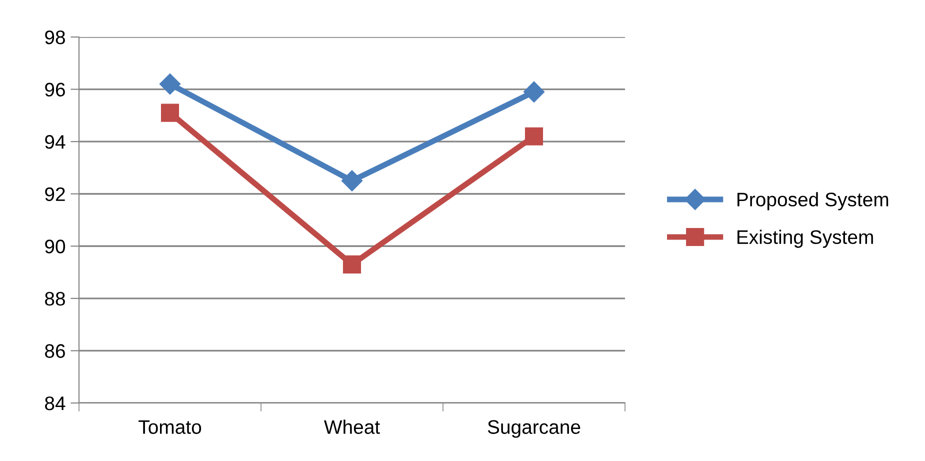 The height and width of the screenshot is (461, 925). What do you see at coordinates (55, 299) in the screenshot?
I see `y-tick-label: 88` at bounding box center [55, 299].